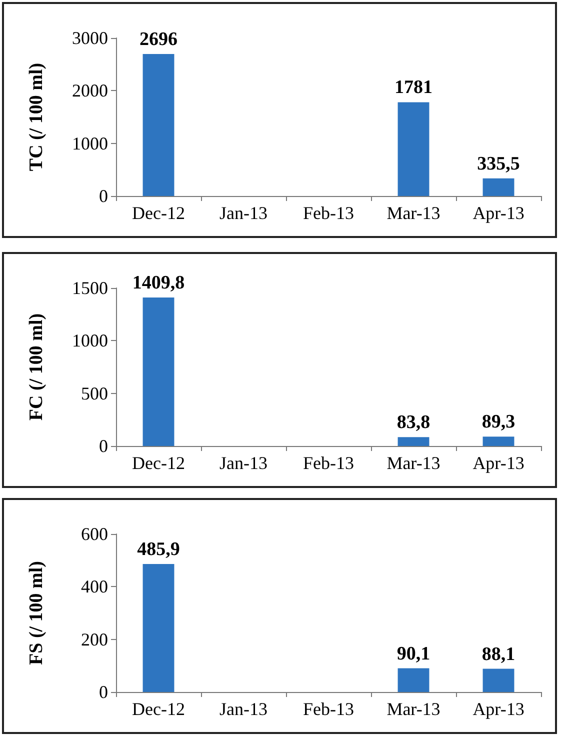 This screenshot has height=738, width=571. What do you see at coordinates (94, 534) in the screenshot?
I see `y-tick-label: 600` at bounding box center [94, 534].